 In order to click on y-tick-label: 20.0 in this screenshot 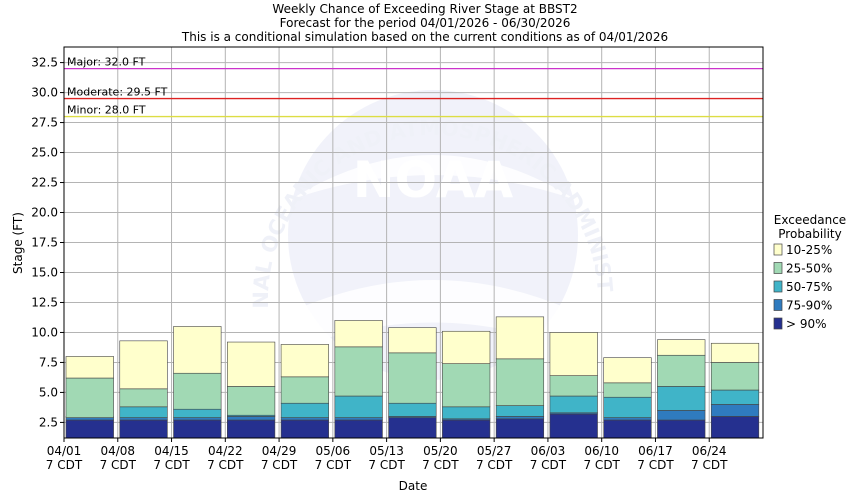, I will do `click(44, 213)`.